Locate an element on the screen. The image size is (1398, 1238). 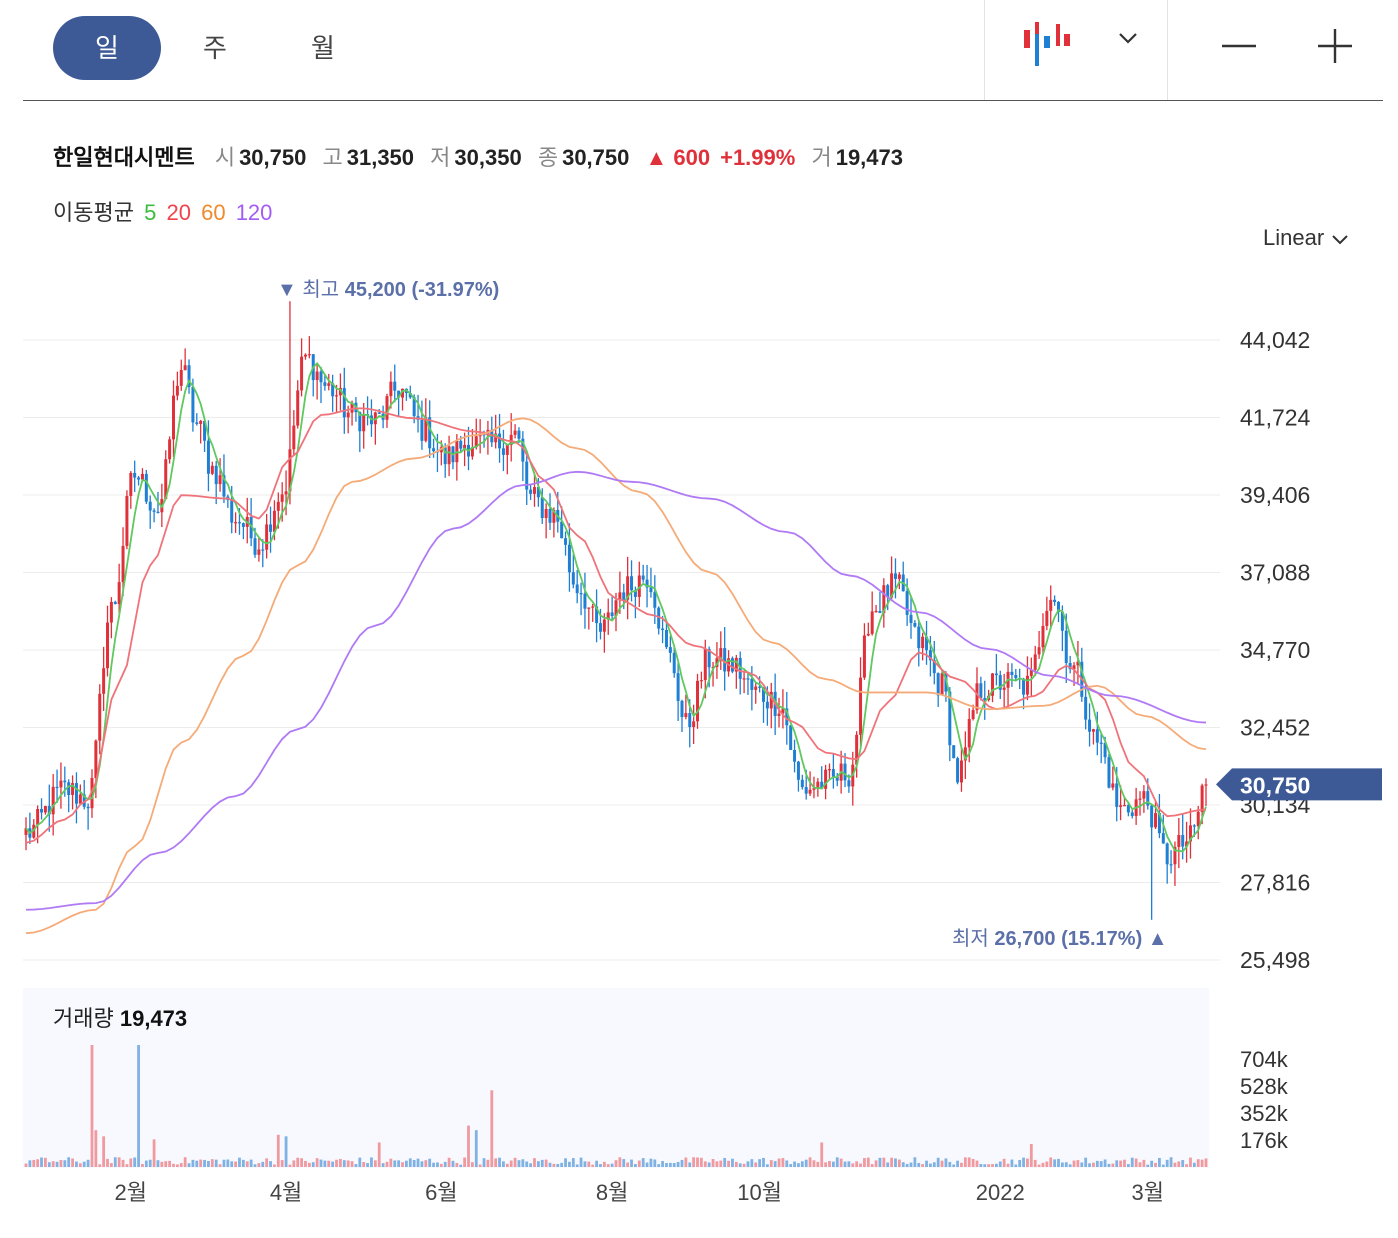
tab-weekly: 주 is located at coordinates (215, 48).